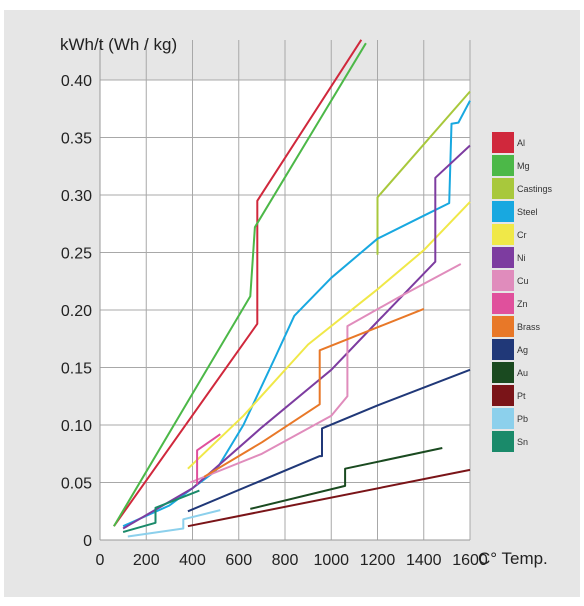  Describe the element at coordinates (521, 143) in the screenshot. I see `legend-label: Al` at that location.